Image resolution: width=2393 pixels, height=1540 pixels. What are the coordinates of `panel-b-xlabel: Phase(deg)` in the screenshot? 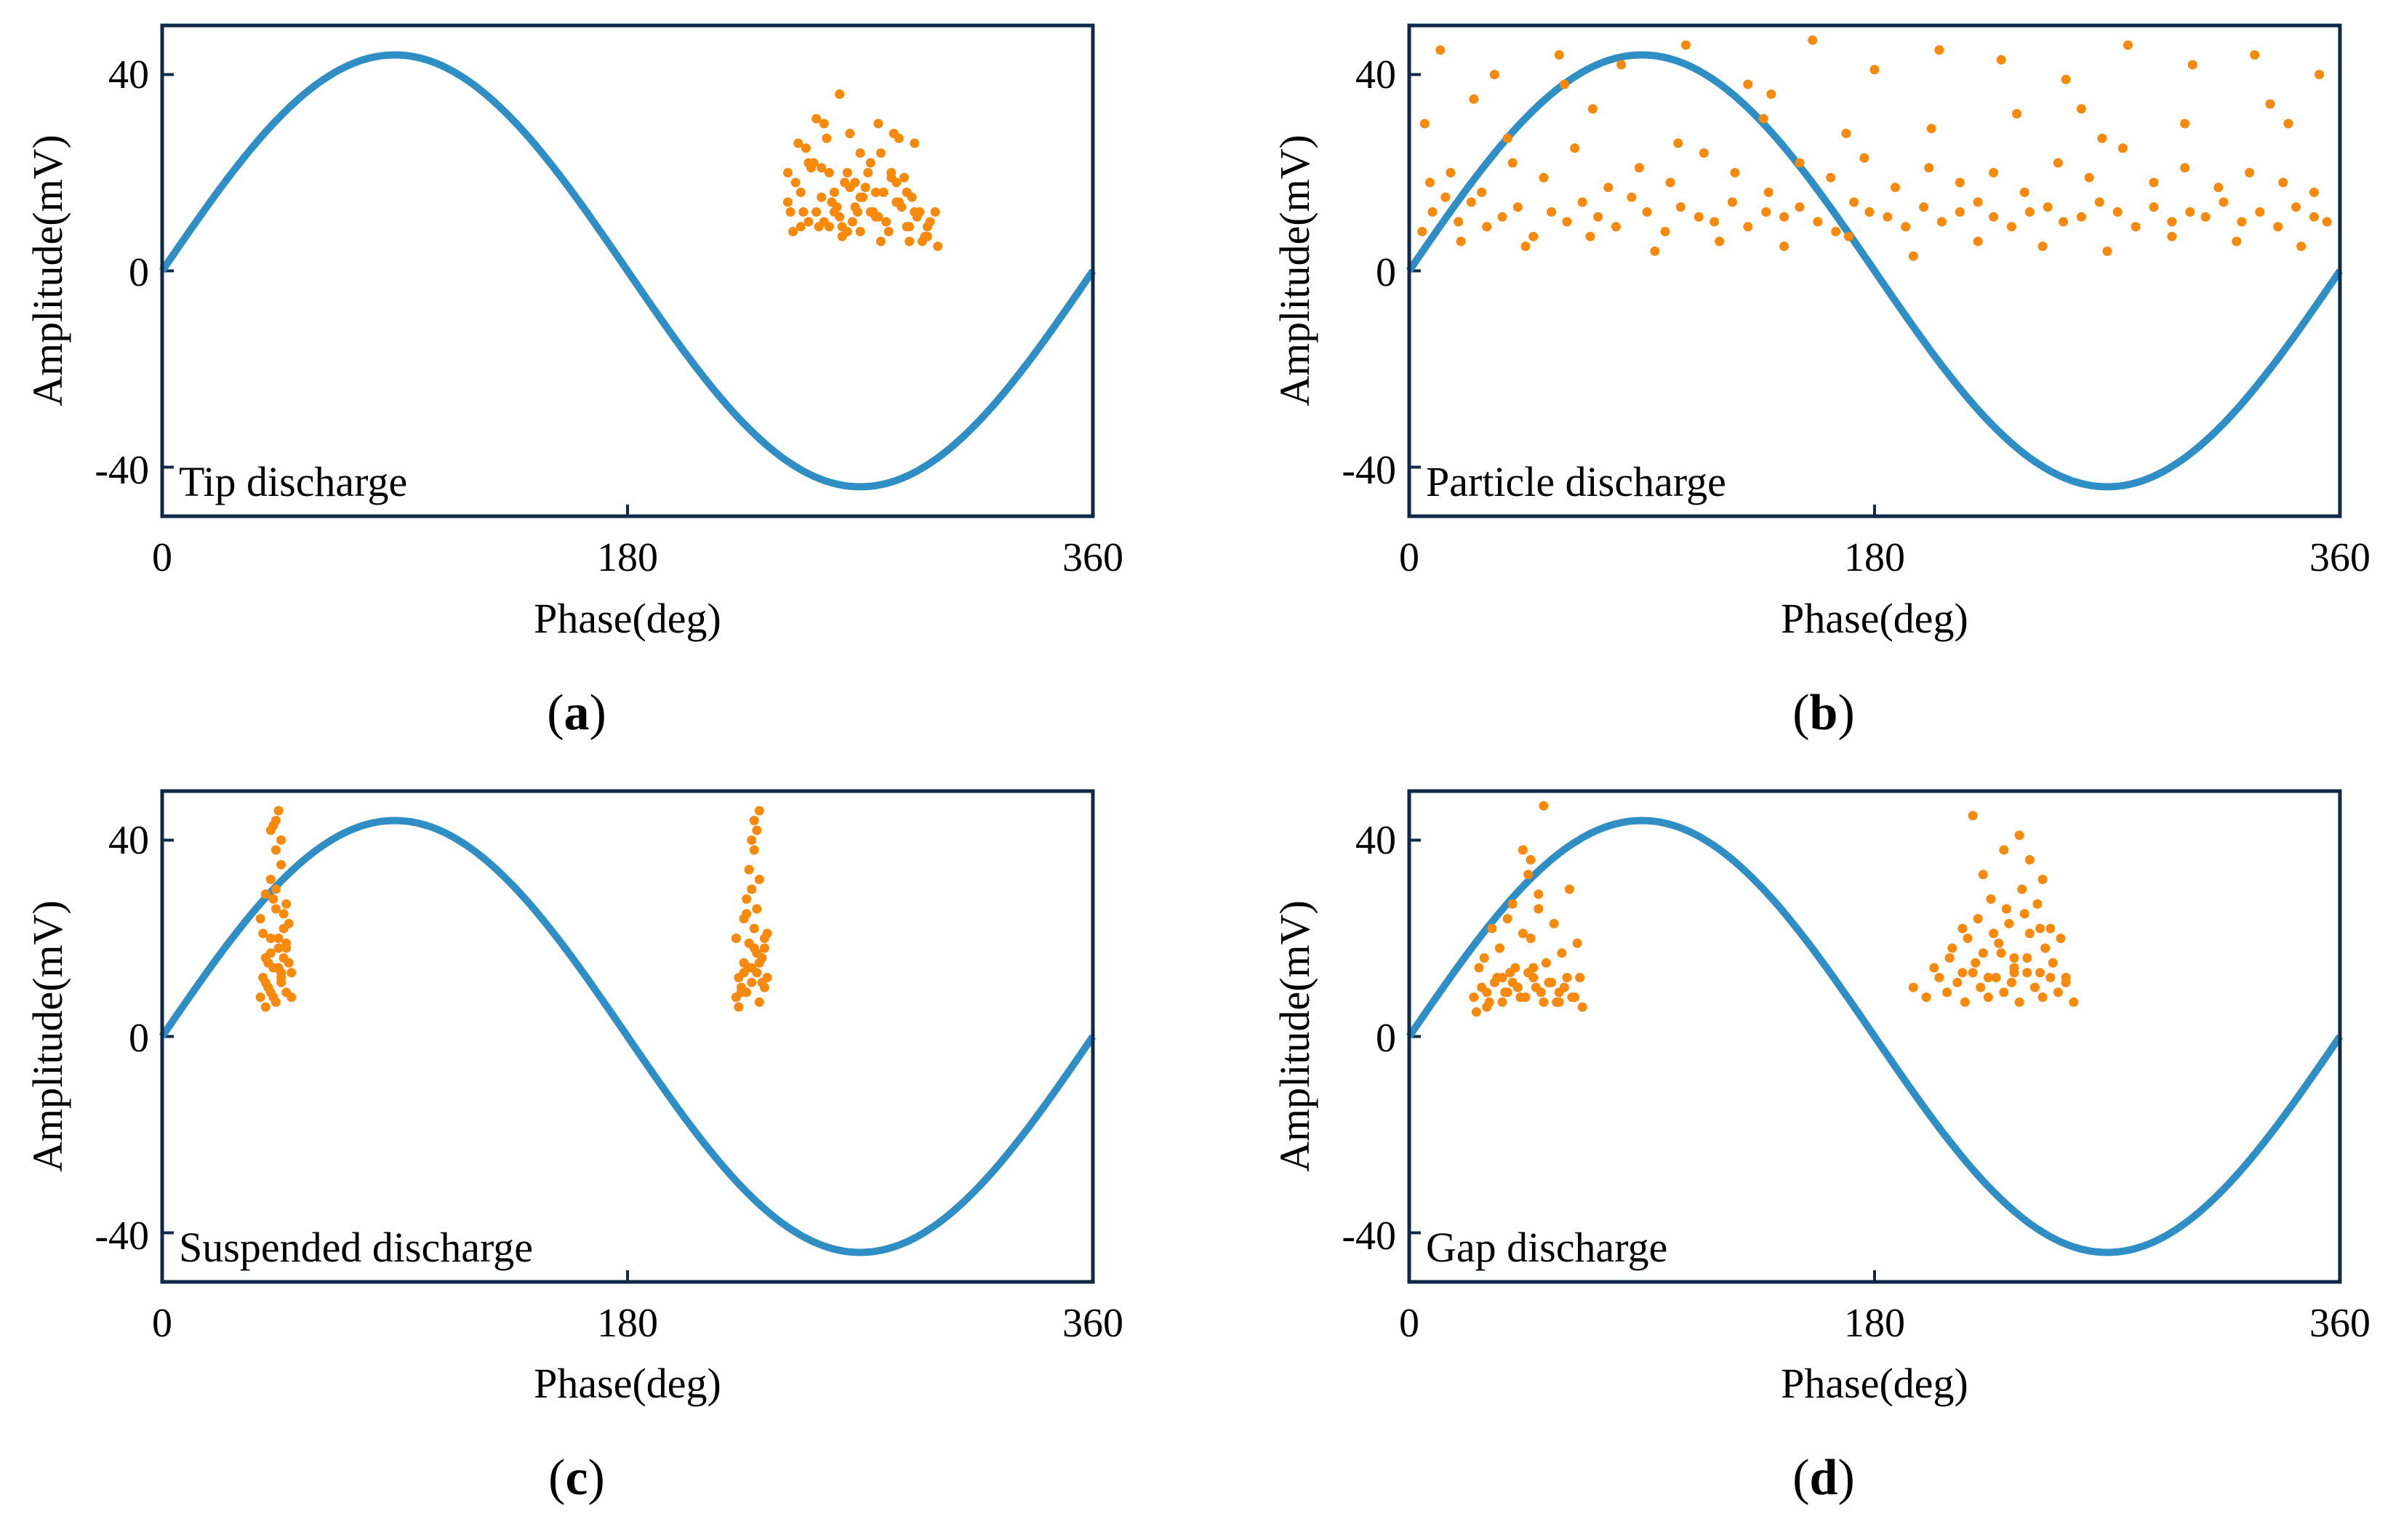 It's located at (1875, 618).